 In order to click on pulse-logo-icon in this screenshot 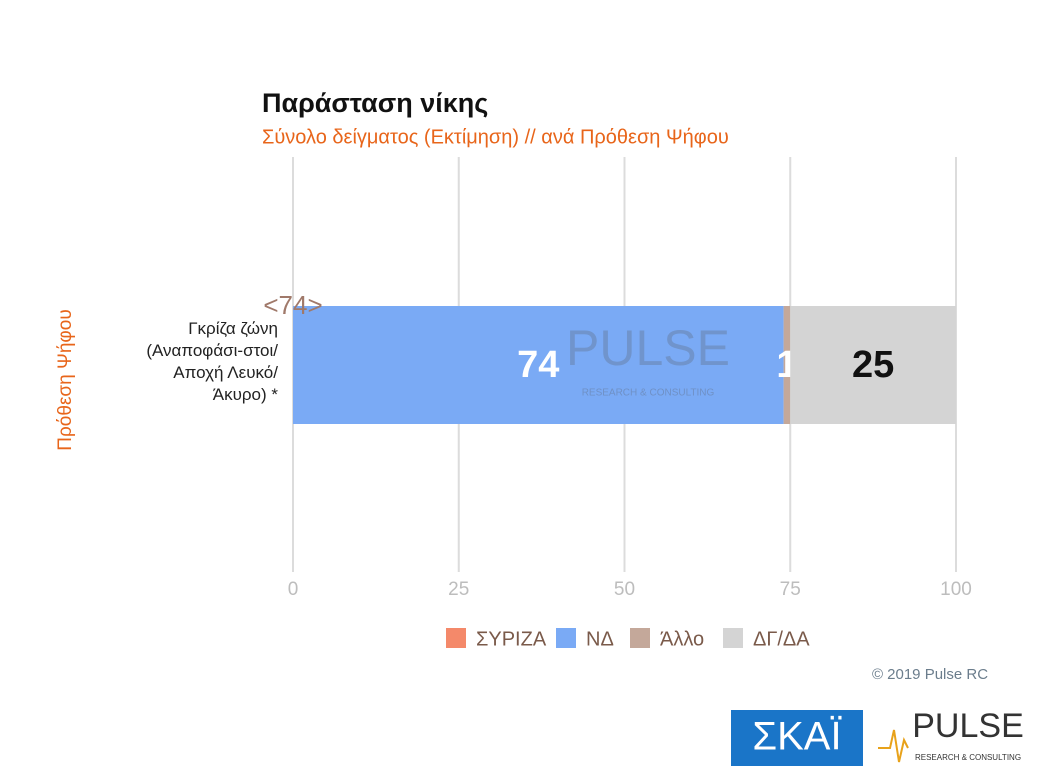, I will do `click(893, 746)`.